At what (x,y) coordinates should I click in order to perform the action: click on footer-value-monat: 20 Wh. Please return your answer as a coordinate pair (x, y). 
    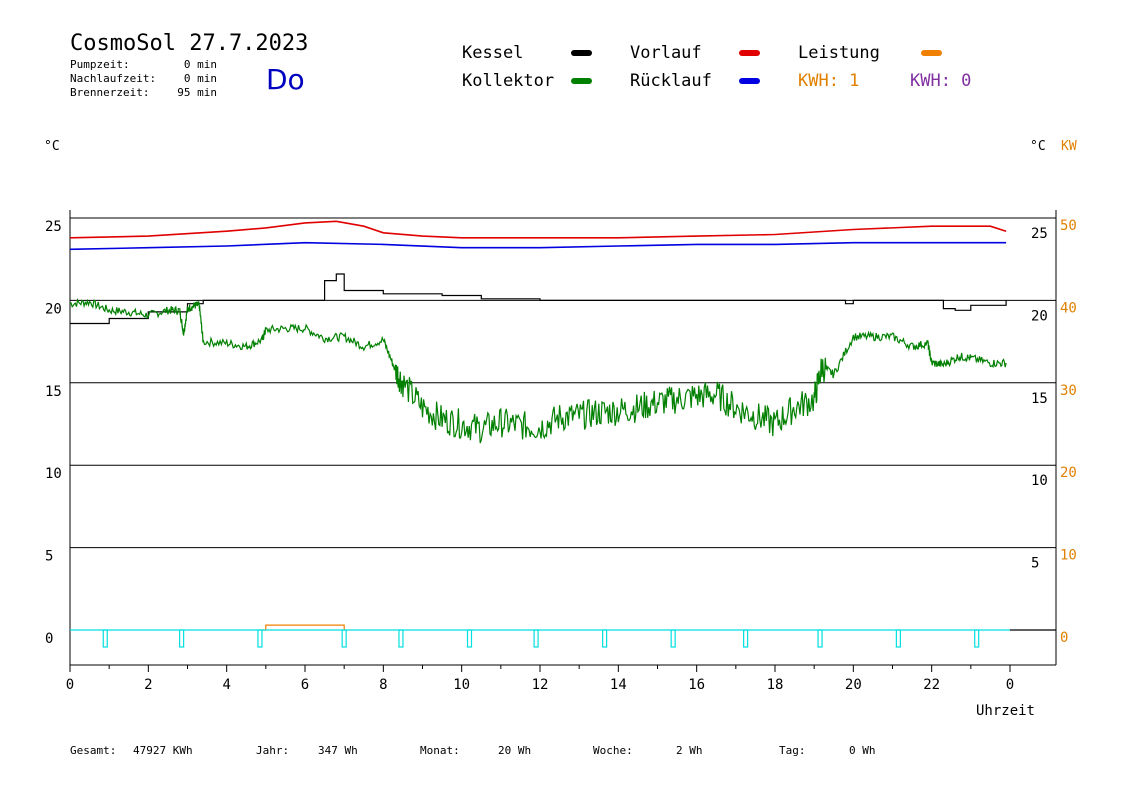
    Looking at the image, I should click on (514, 750).